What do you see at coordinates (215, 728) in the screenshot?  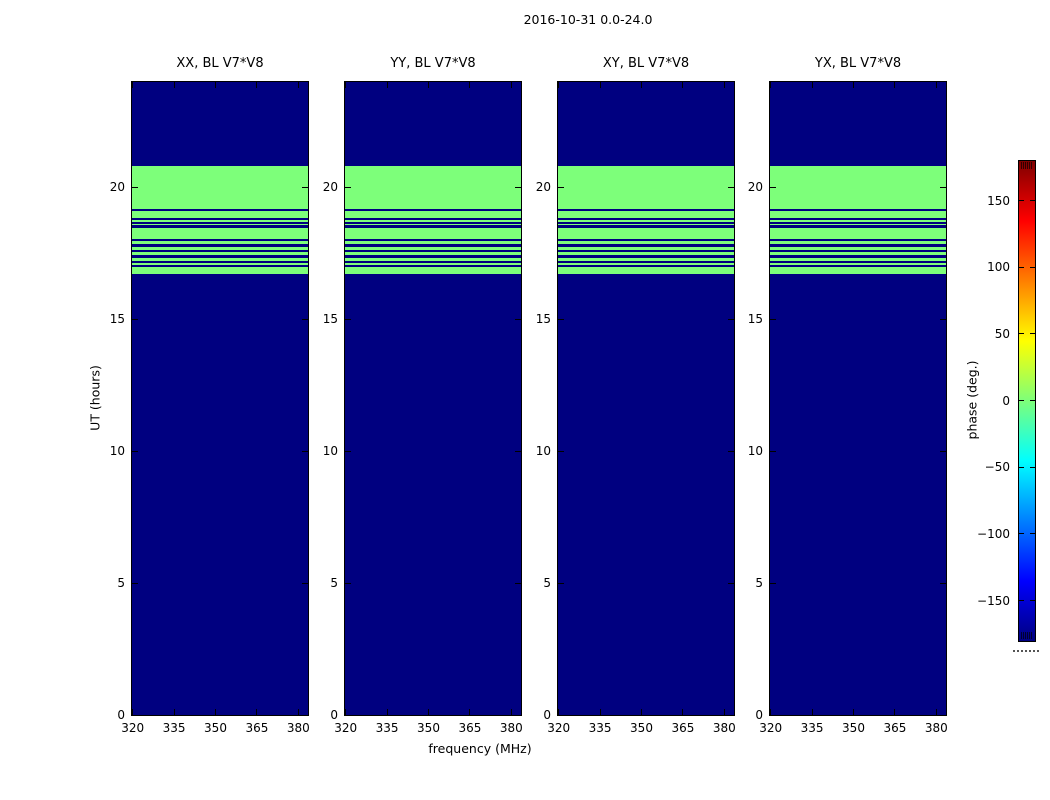 I see `x-tick-label: 350` at bounding box center [215, 728].